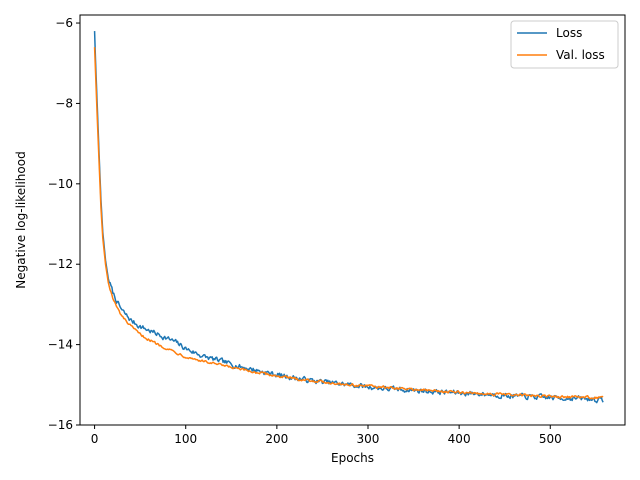 This screenshot has height=480, width=640. Describe the element at coordinates (569, 33) in the screenshot. I see `legend-label-loss: Loss` at that location.